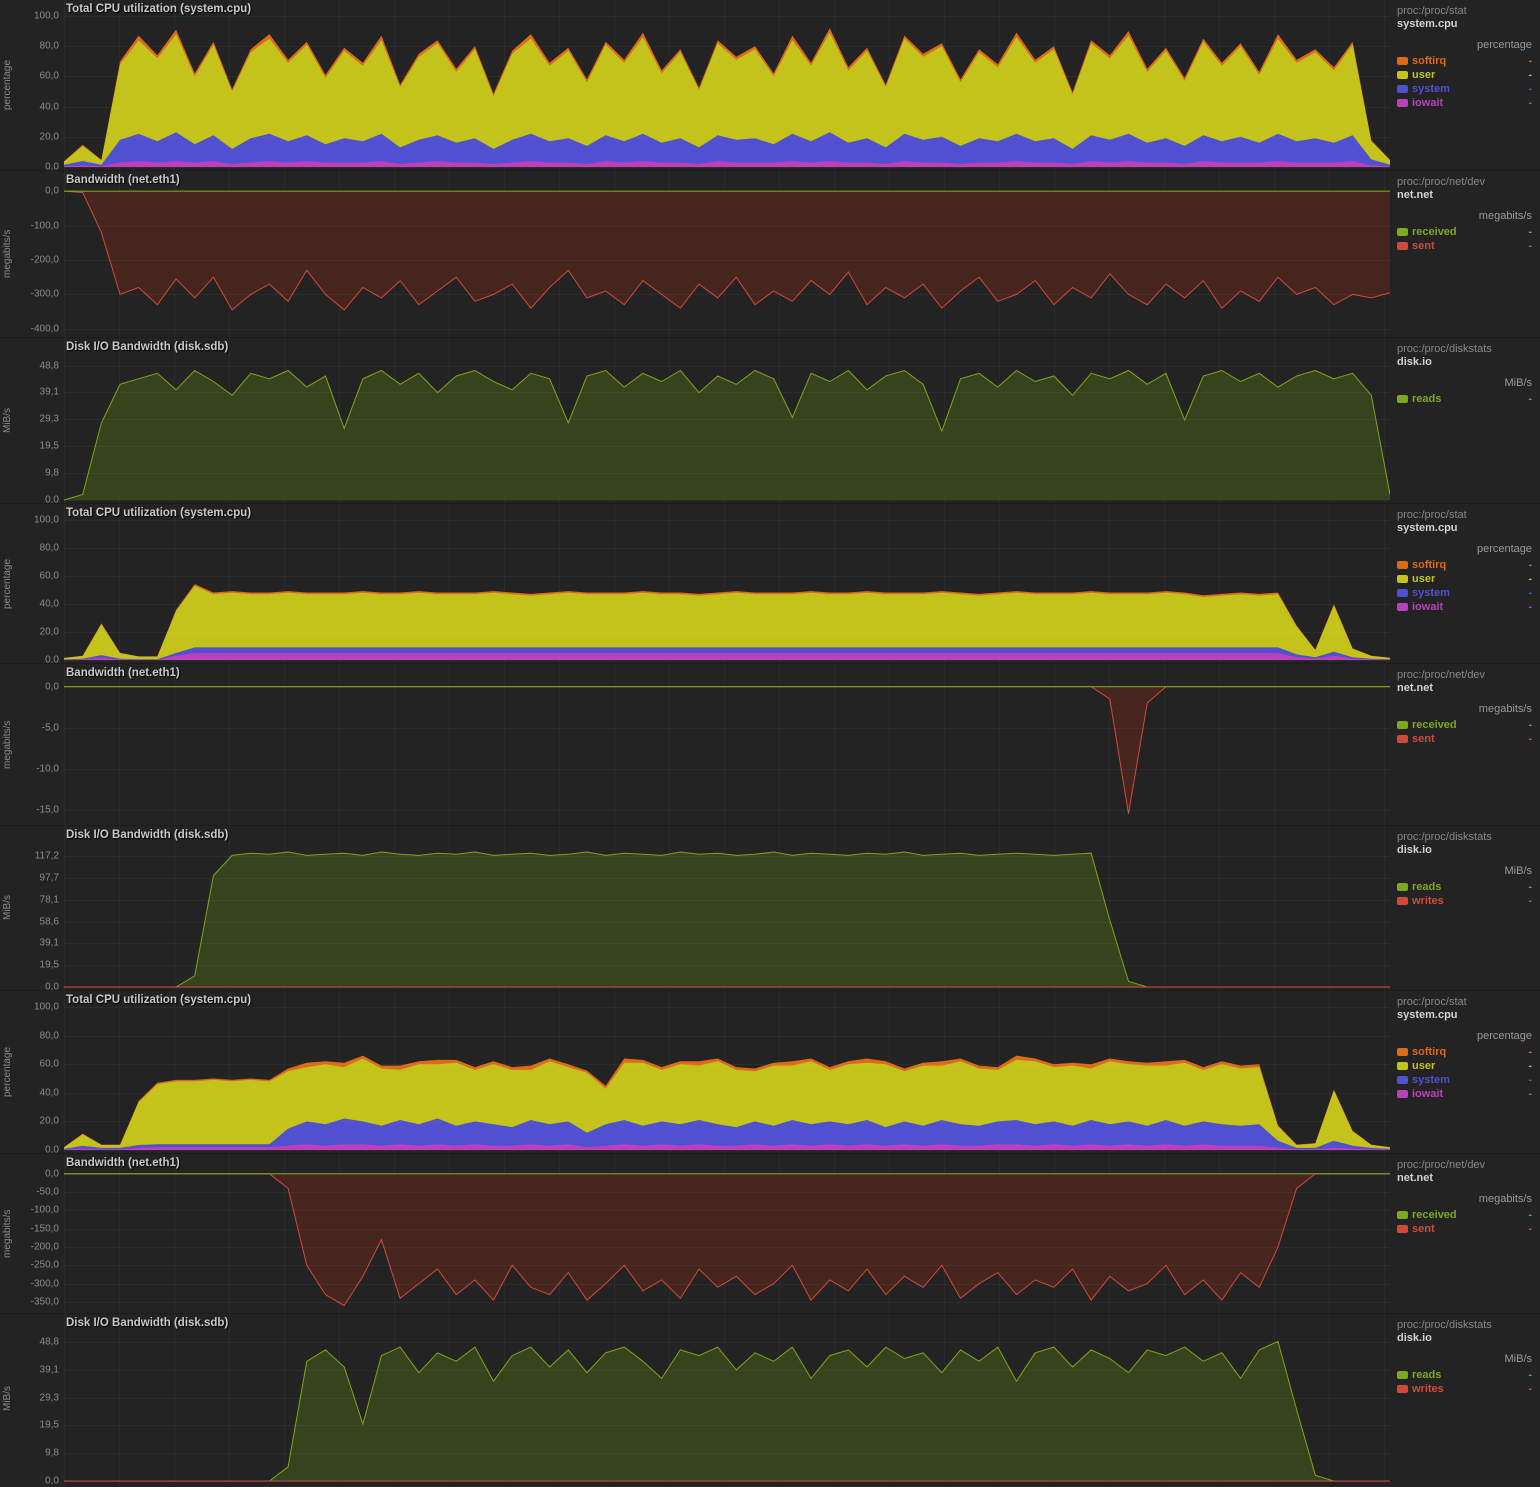 The image size is (1540, 1487). Describe the element at coordinates (47, 810) in the screenshot. I see `y-axis-tick: -15,0` at that location.